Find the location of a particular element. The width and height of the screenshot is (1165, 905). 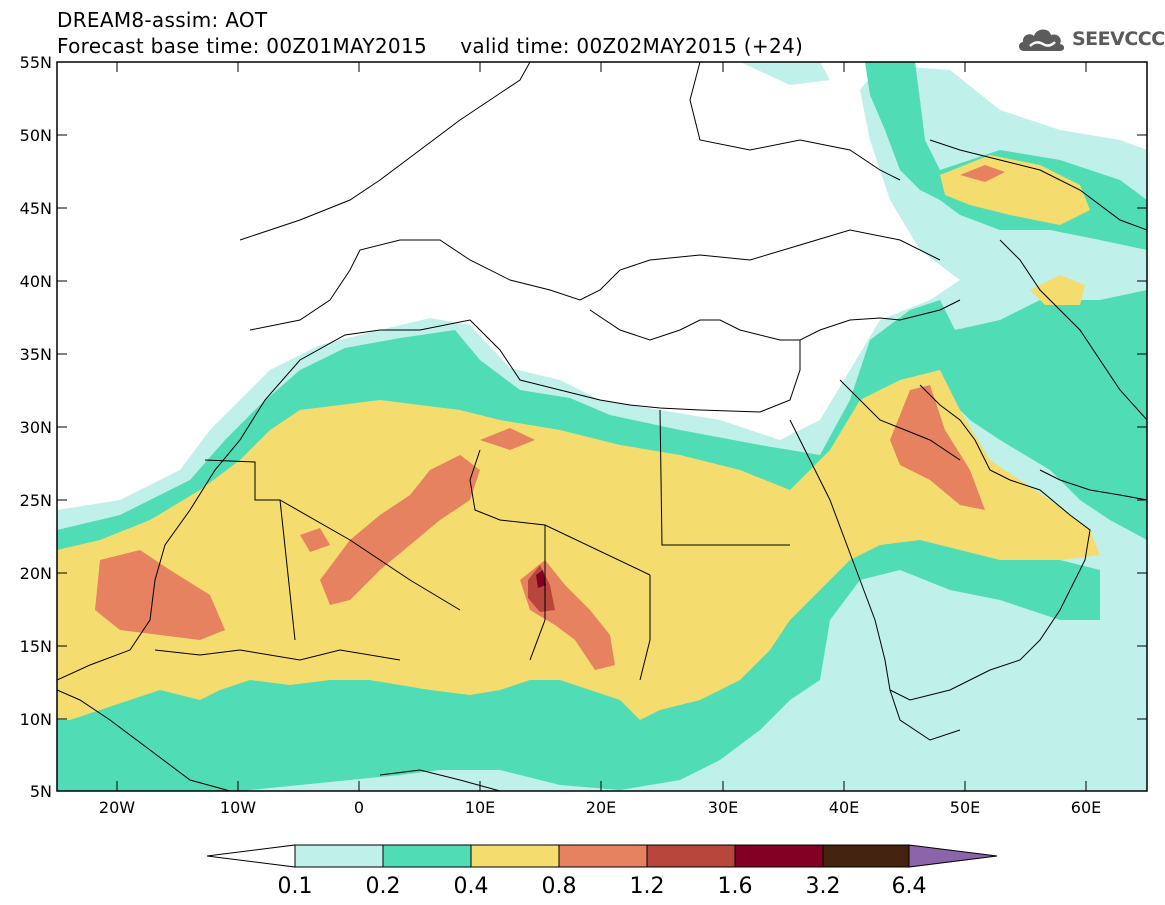

seevccc-logo: SEEVCCC is located at coordinates (1090, 39).